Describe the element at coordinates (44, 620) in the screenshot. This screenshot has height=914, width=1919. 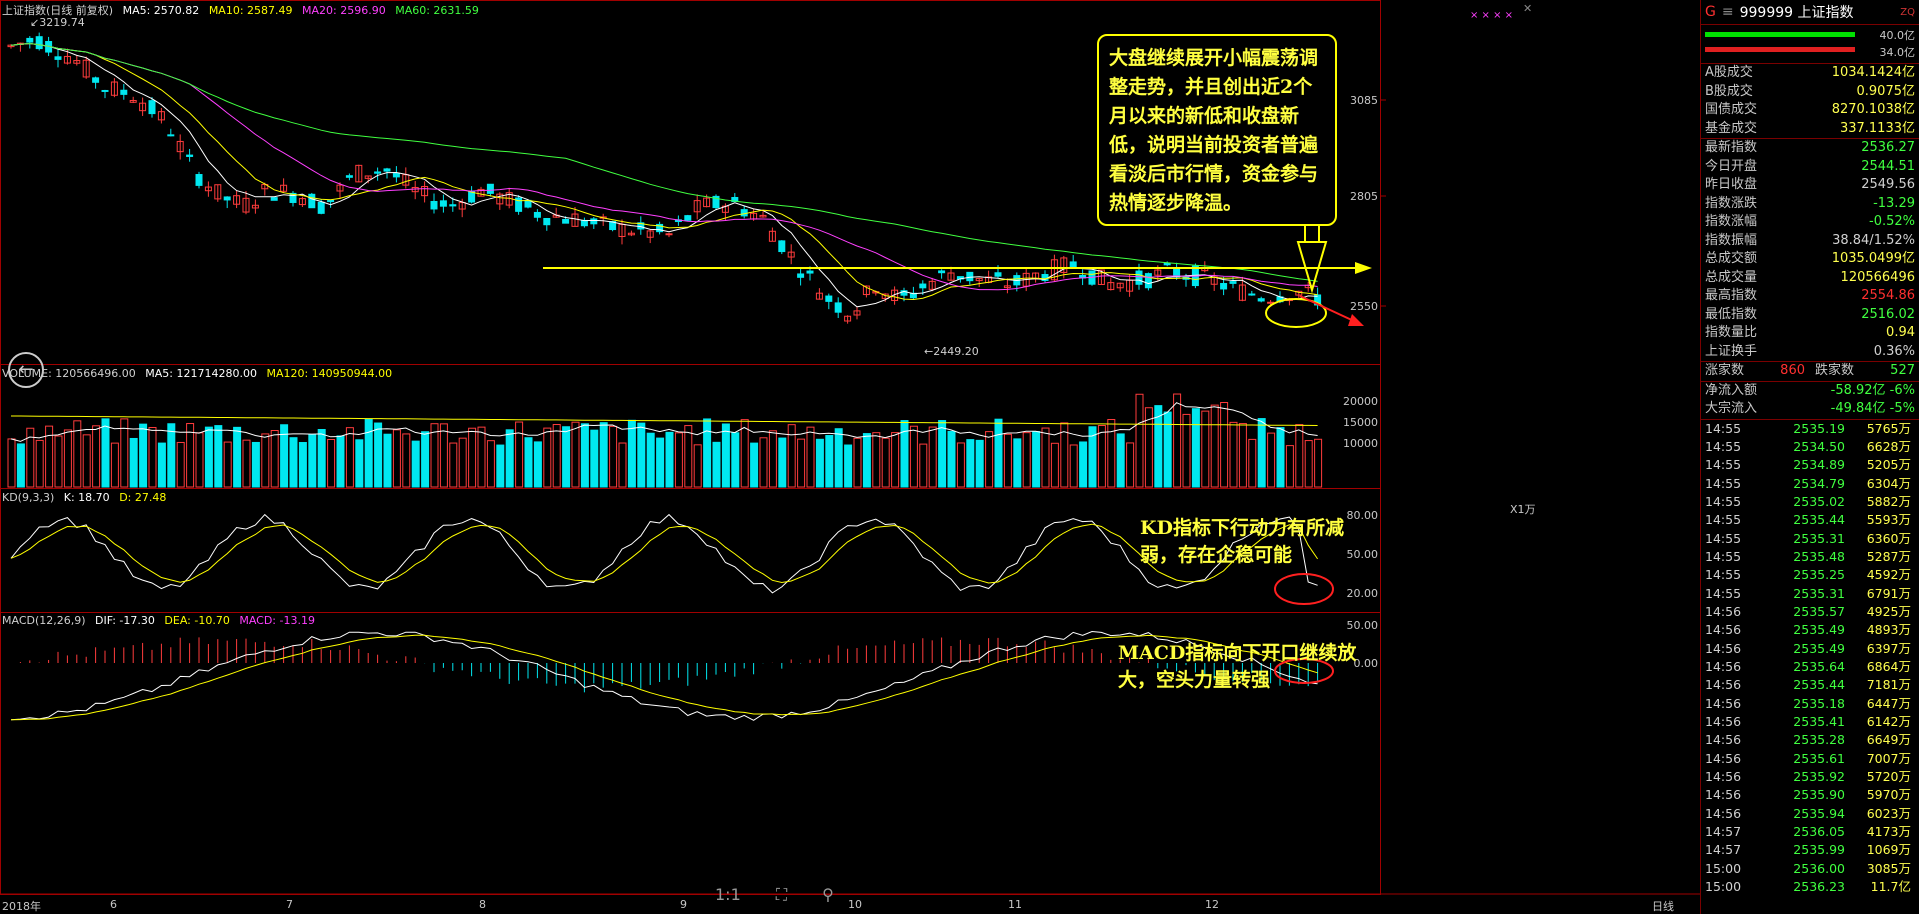
I see `macd-legend-title: MACD(12,26,9)` at that location.